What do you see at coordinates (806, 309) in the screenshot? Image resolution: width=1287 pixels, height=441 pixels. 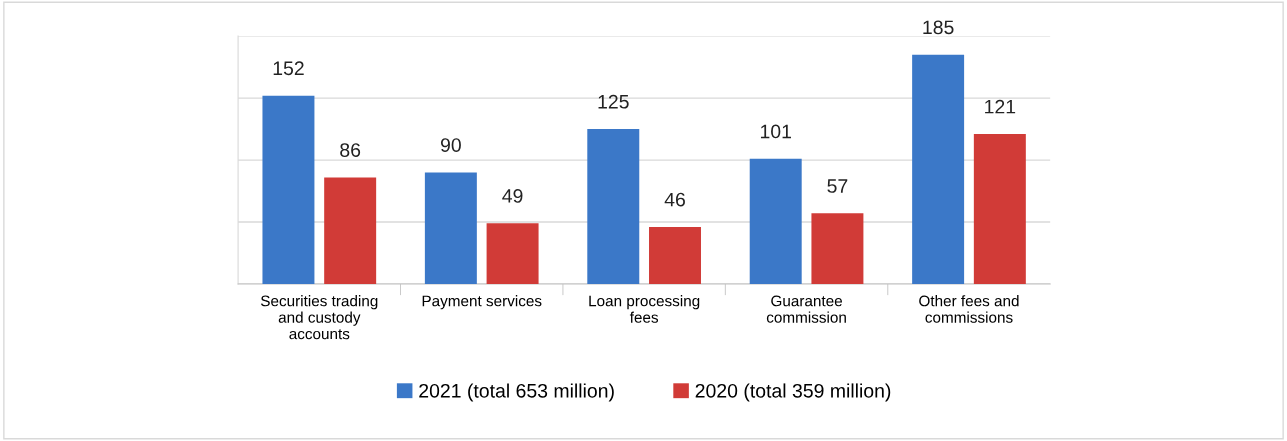 I see `x-tick-label: Guarantee commission` at bounding box center [806, 309].